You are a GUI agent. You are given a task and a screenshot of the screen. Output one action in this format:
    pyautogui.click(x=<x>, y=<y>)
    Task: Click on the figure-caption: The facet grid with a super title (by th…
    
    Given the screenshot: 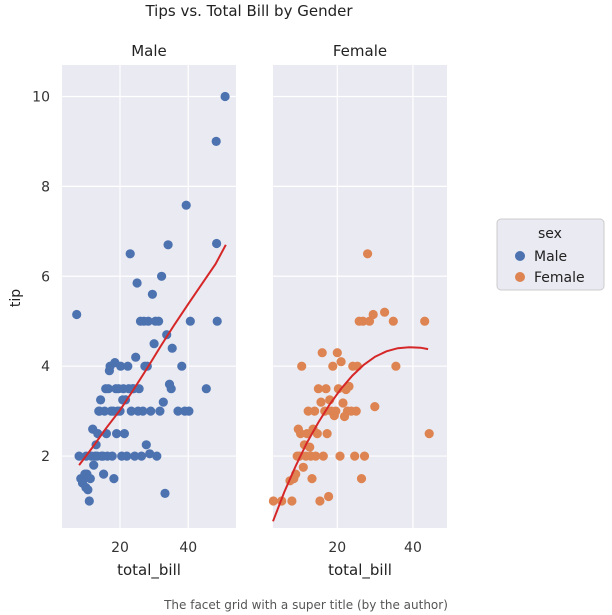 What is the action you would take?
    pyautogui.click(x=306, y=605)
    